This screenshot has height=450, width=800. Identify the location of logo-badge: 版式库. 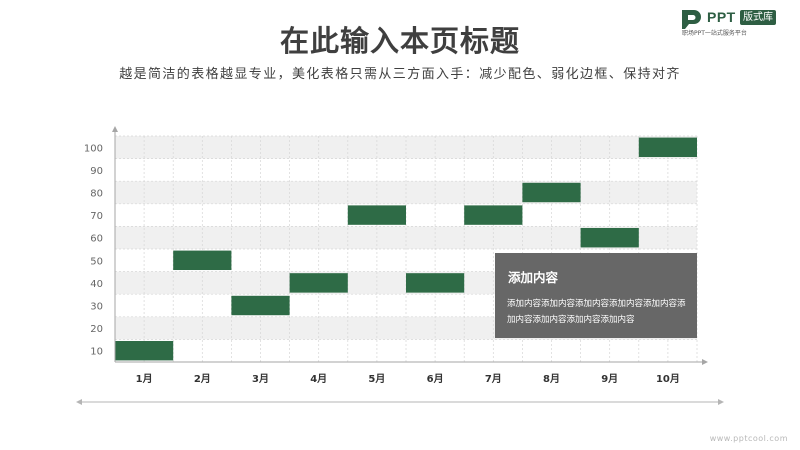
(758, 17).